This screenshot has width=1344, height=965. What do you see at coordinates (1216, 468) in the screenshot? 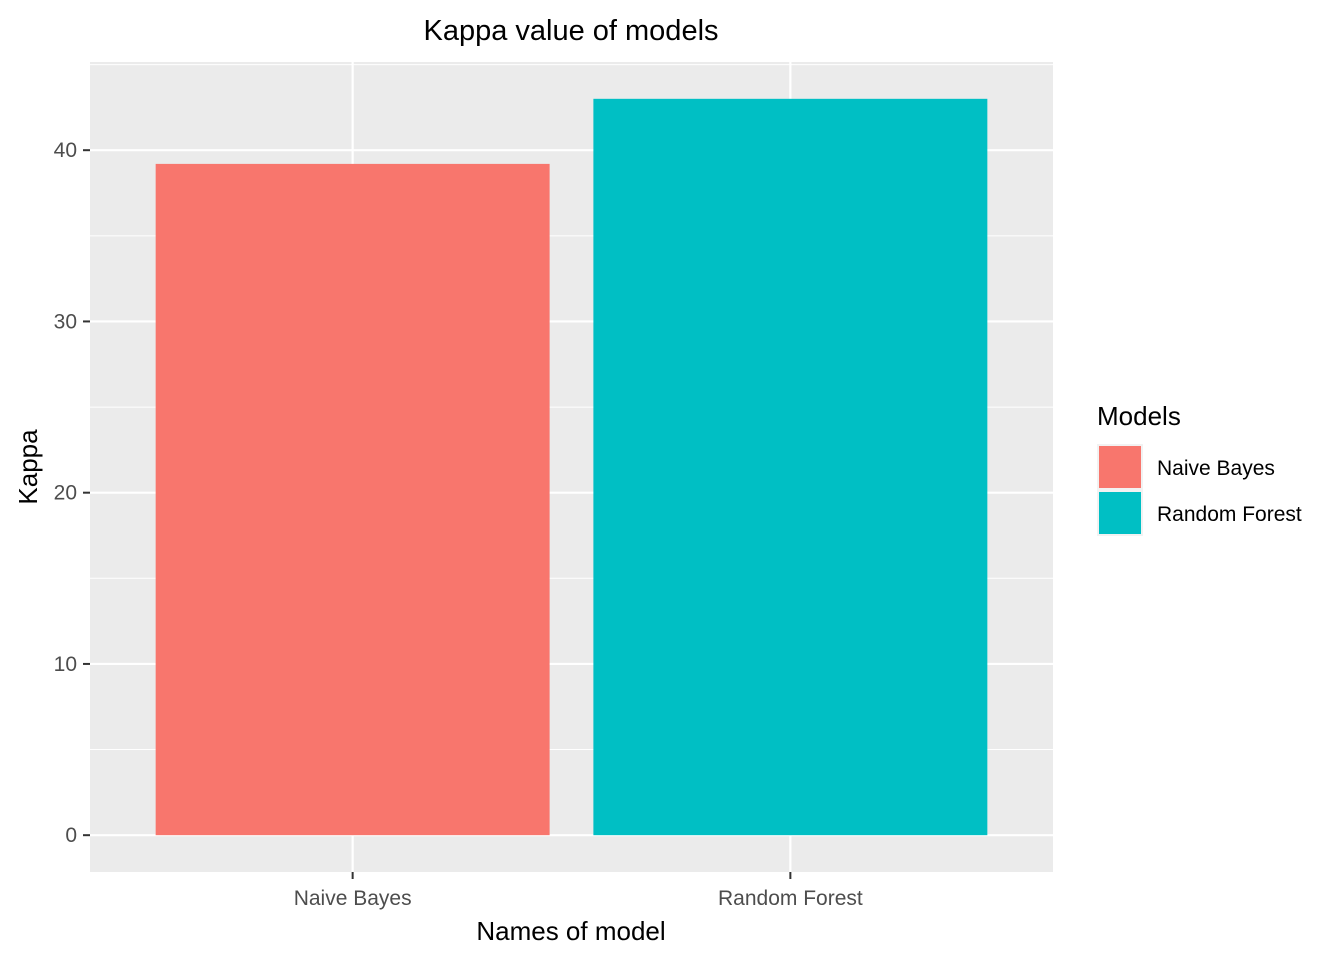
I see `legend-label: Naive Bayes` at bounding box center [1216, 468].